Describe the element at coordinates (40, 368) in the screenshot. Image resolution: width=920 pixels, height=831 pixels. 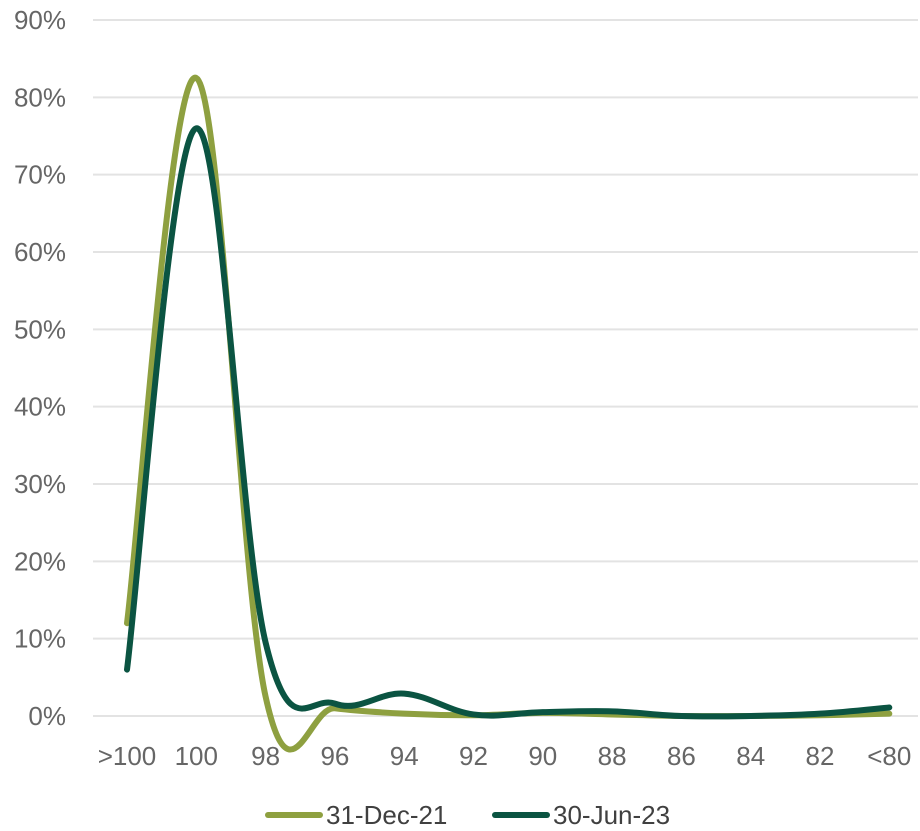
I see `y-axis-tick-labels: 0% 10% 20% 30% 40% 50% 60% 70% 80% 90%` at that location.